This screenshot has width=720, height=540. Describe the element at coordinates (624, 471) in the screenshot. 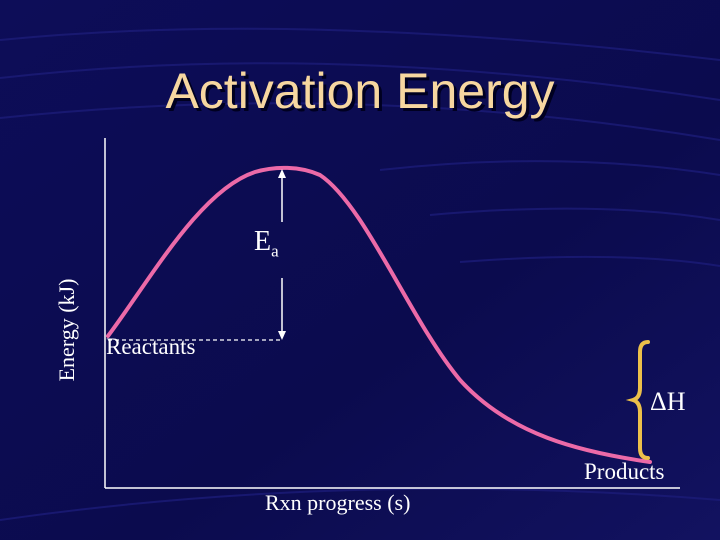

I see `products-label: Products` at that location.